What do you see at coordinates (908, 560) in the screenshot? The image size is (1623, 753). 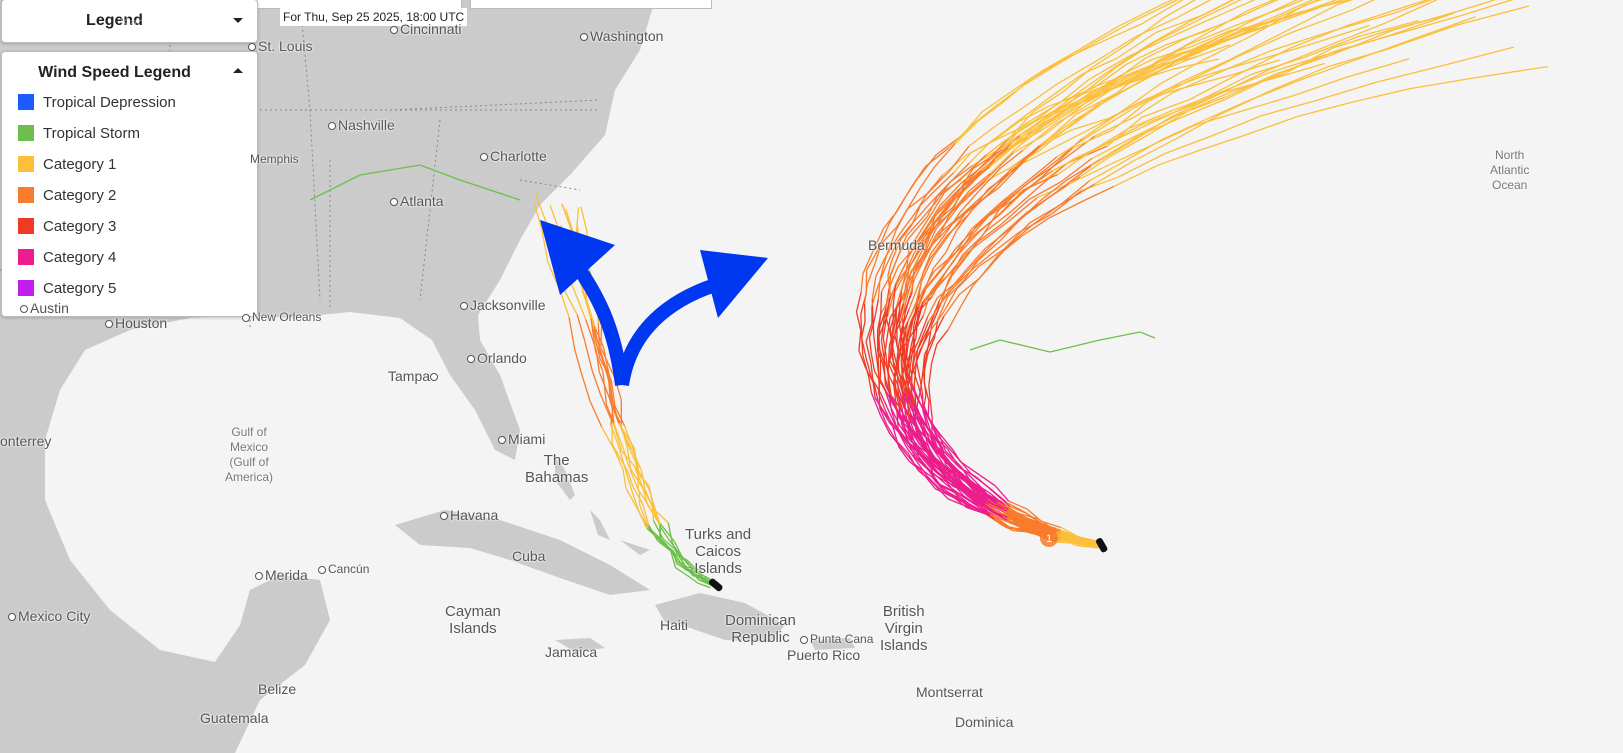 I see `storm-marker: 1` at bounding box center [908, 560].